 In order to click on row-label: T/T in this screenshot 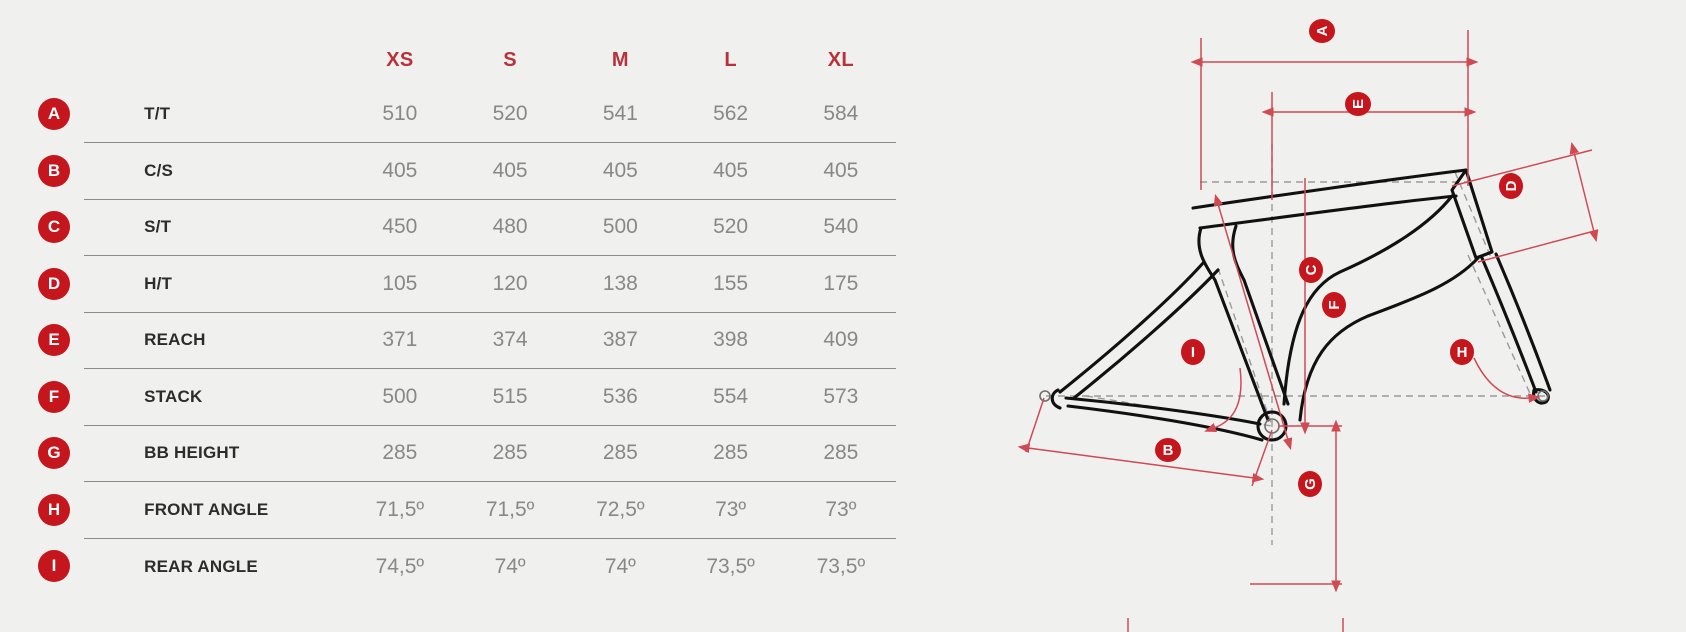, I will do `click(157, 113)`.